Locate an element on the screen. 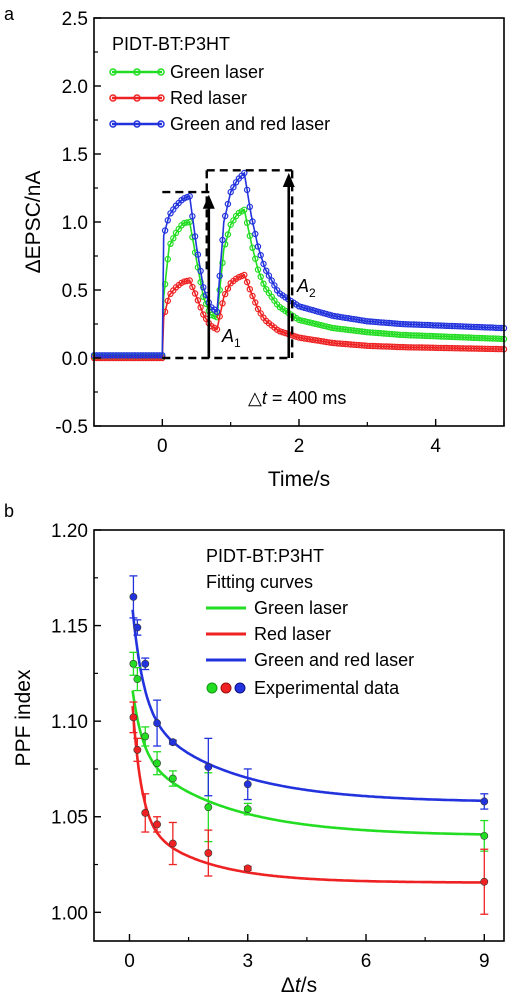 This screenshot has height=1000, width=523. legend-a-blue-label: Green and red laser is located at coordinates (250, 124).